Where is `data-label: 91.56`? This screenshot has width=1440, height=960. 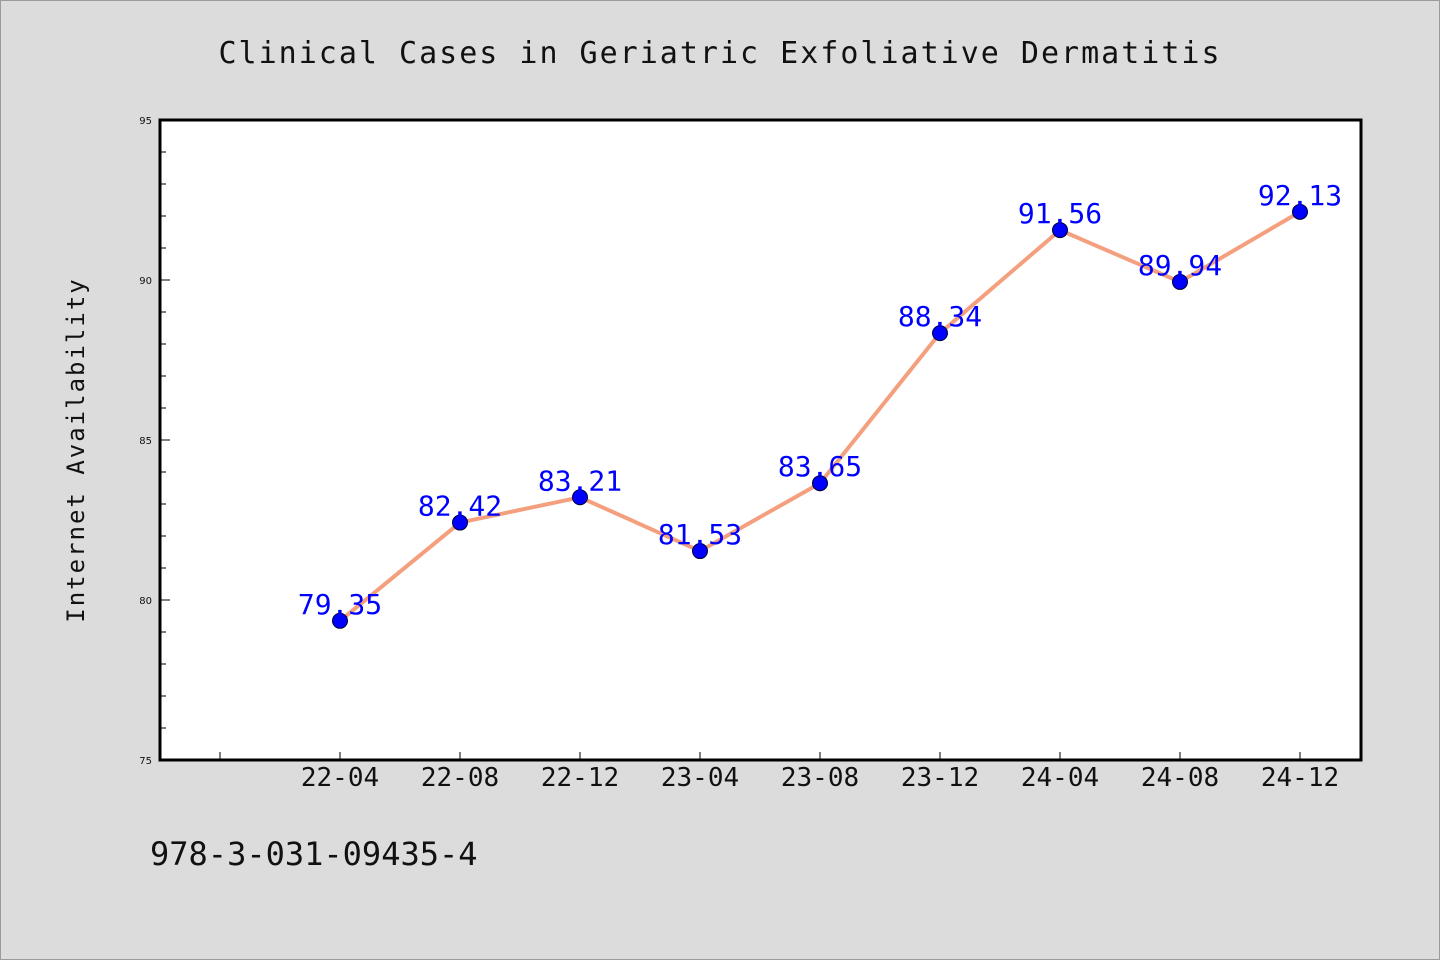 data-label: 91.56 is located at coordinates (1060, 213).